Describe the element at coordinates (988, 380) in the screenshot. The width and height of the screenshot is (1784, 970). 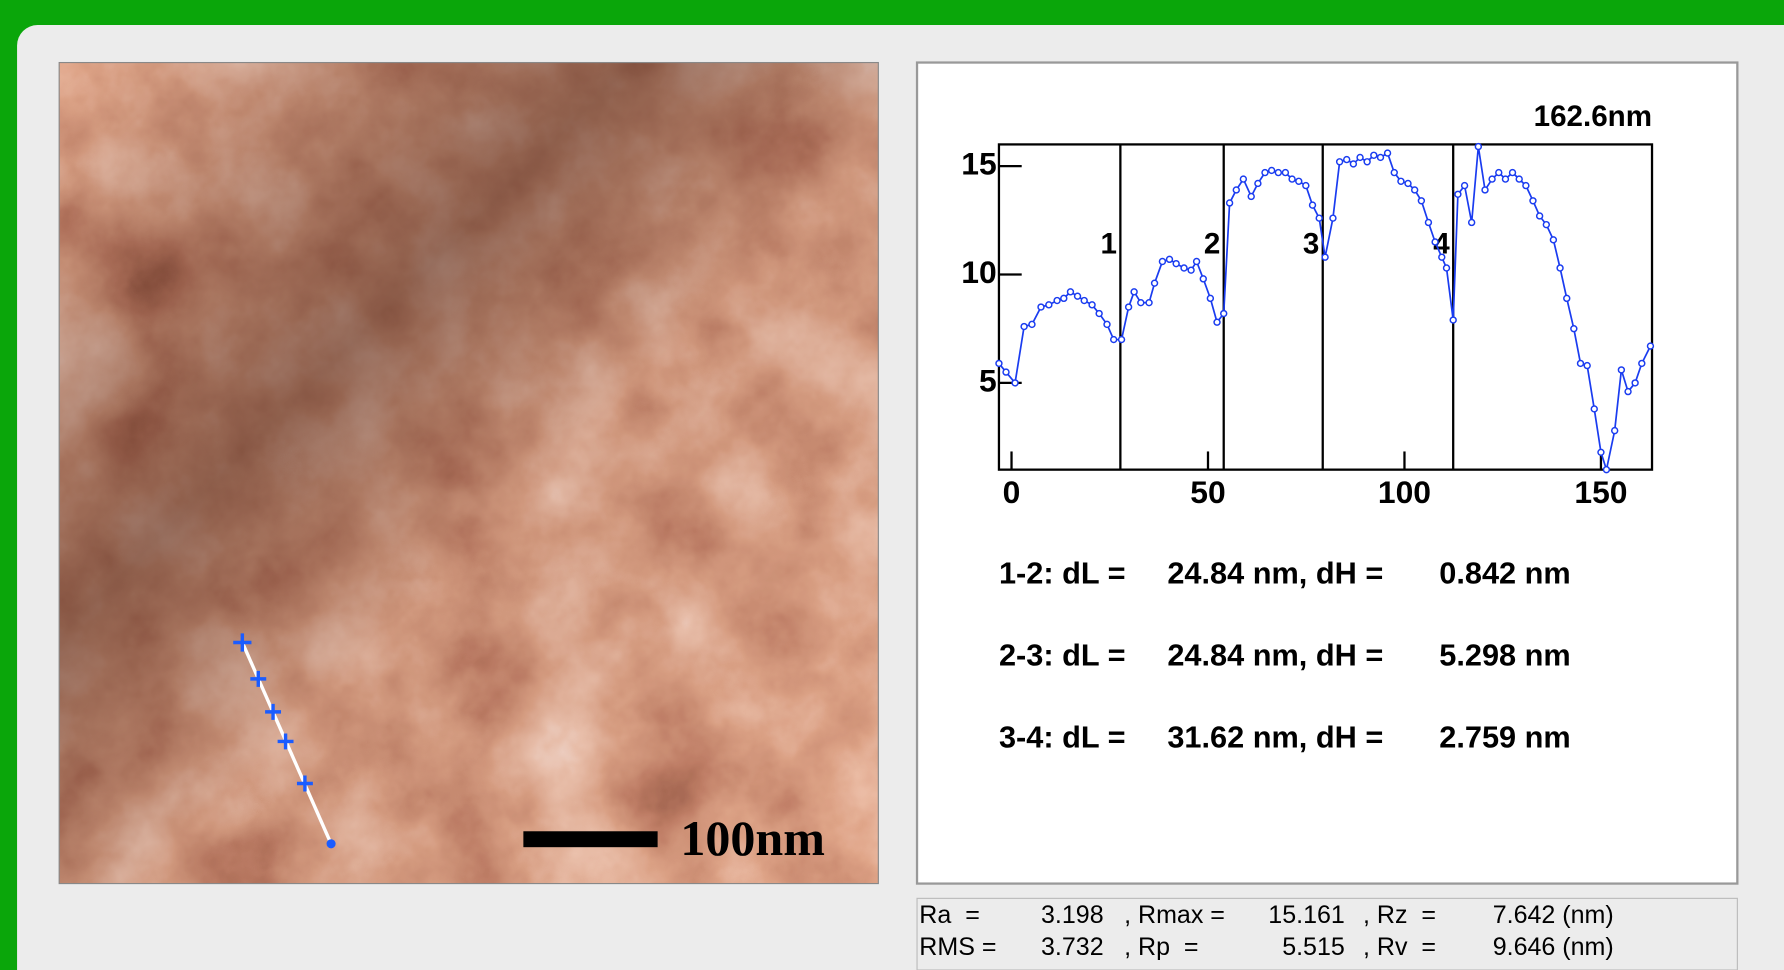
I see `y-tick-label: 5` at that location.